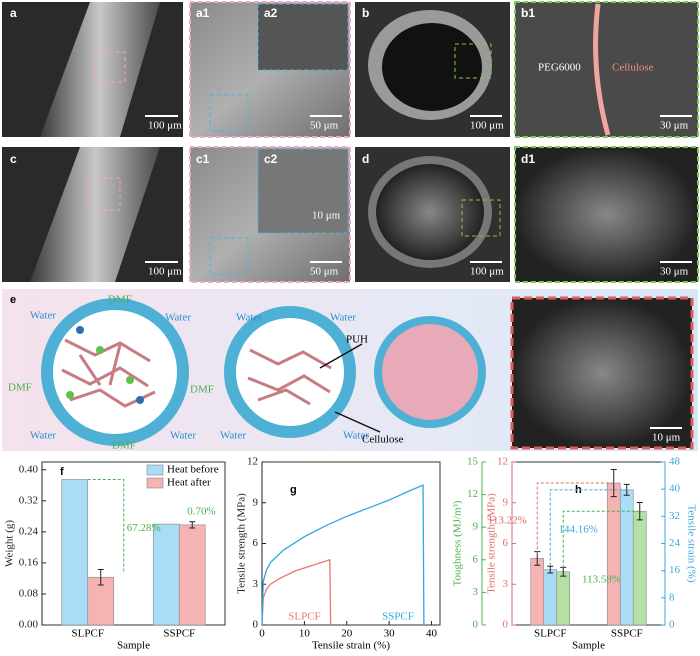  Describe the element at coordinates (674, 272) in the screenshot. I see `scale-label: 30 μm` at that location.